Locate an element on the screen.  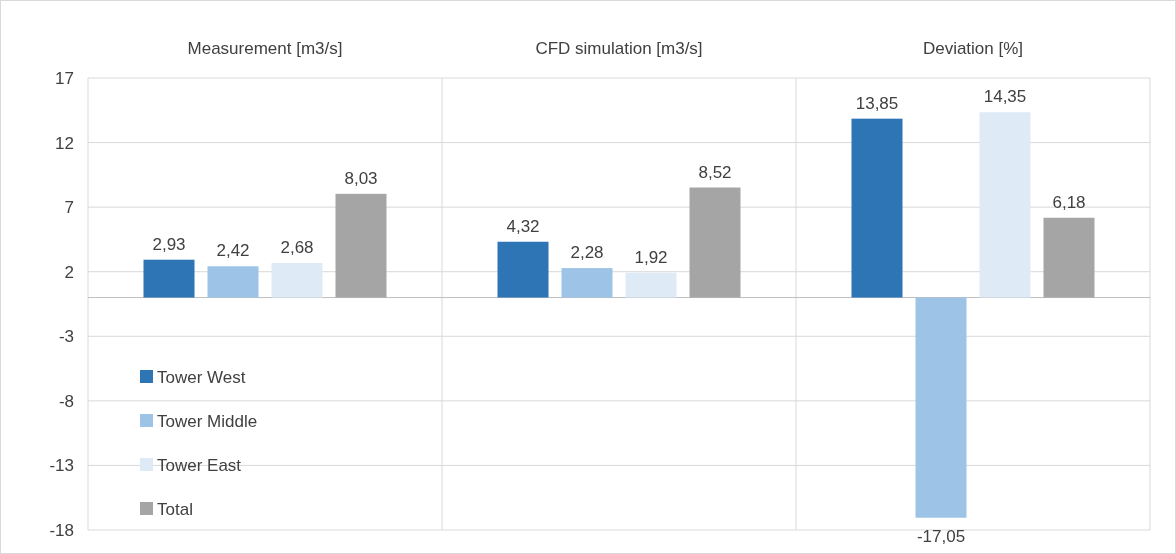
y-tick-label: 17 is located at coordinates (64, 78).